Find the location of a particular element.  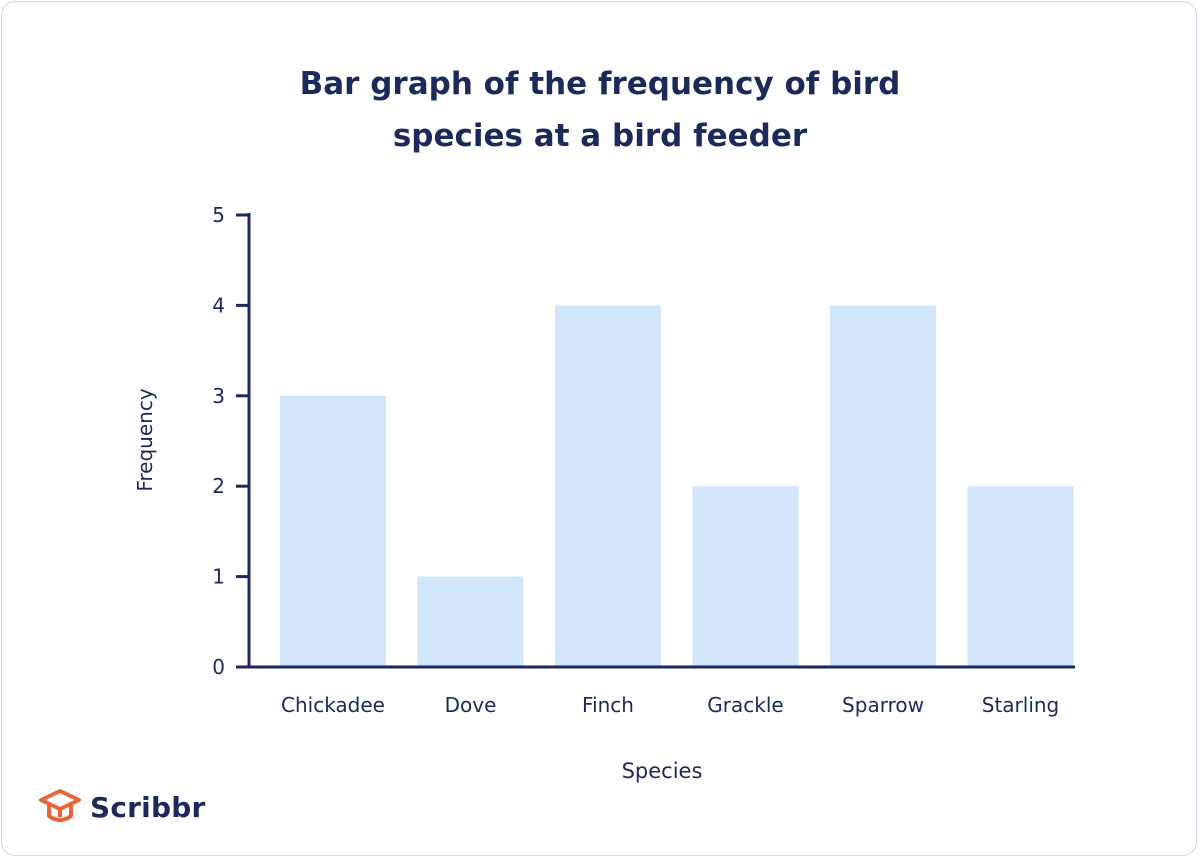

x-axis: Chickadee Dove Finch Grackle Sparrow Starling is located at coordinates (661, 691).